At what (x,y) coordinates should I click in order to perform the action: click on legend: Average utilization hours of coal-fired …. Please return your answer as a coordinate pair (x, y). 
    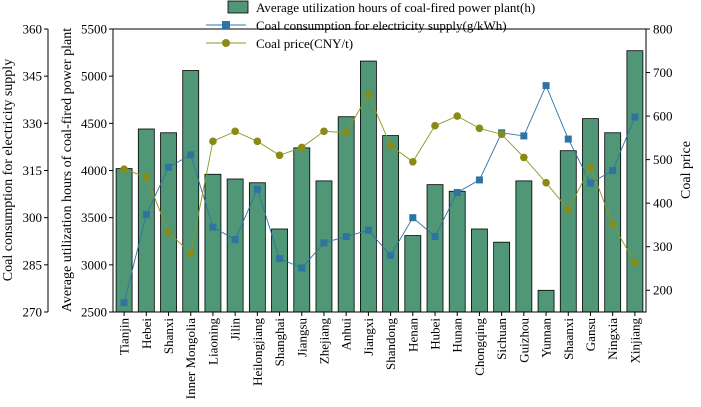
    Looking at the image, I should click on (370, 25).